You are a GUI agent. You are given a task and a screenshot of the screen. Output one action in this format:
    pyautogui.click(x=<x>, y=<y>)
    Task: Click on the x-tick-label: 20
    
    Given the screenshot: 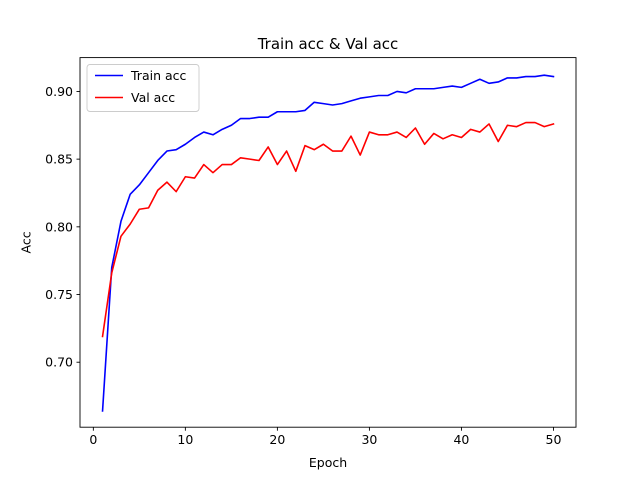 What is the action you would take?
    pyautogui.click(x=277, y=439)
    